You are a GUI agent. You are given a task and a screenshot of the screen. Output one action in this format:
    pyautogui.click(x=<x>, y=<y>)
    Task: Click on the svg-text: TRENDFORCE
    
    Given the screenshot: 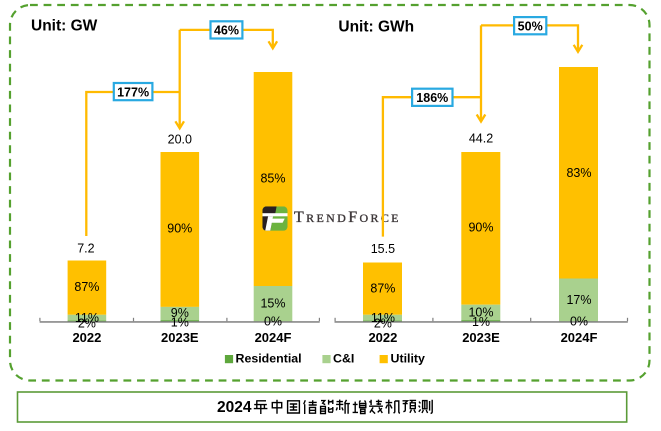 What is the action you would take?
    pyautogui.click(x=347, y=217)
    